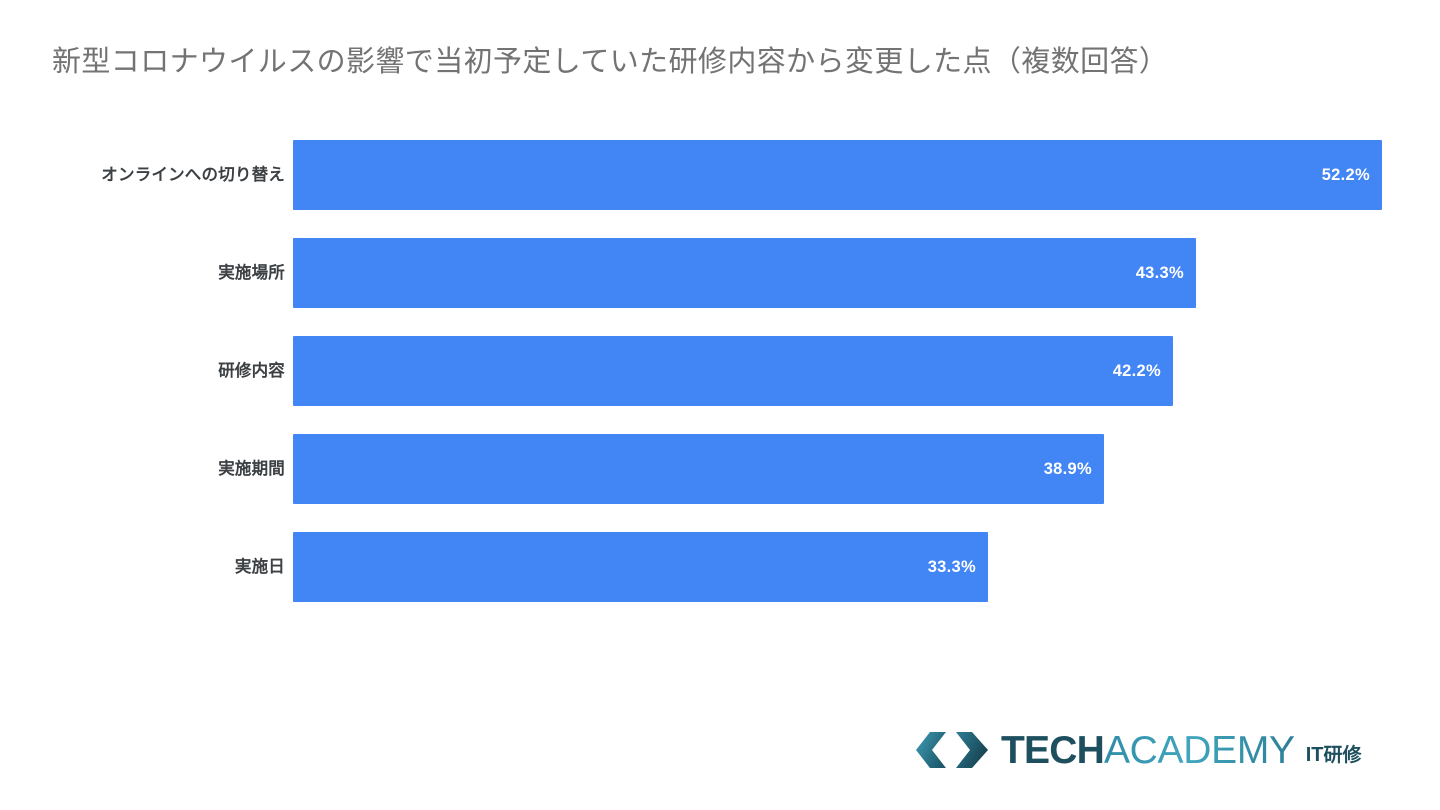  I want to click on logo-suffix: IT研修, so click(1334, 755).